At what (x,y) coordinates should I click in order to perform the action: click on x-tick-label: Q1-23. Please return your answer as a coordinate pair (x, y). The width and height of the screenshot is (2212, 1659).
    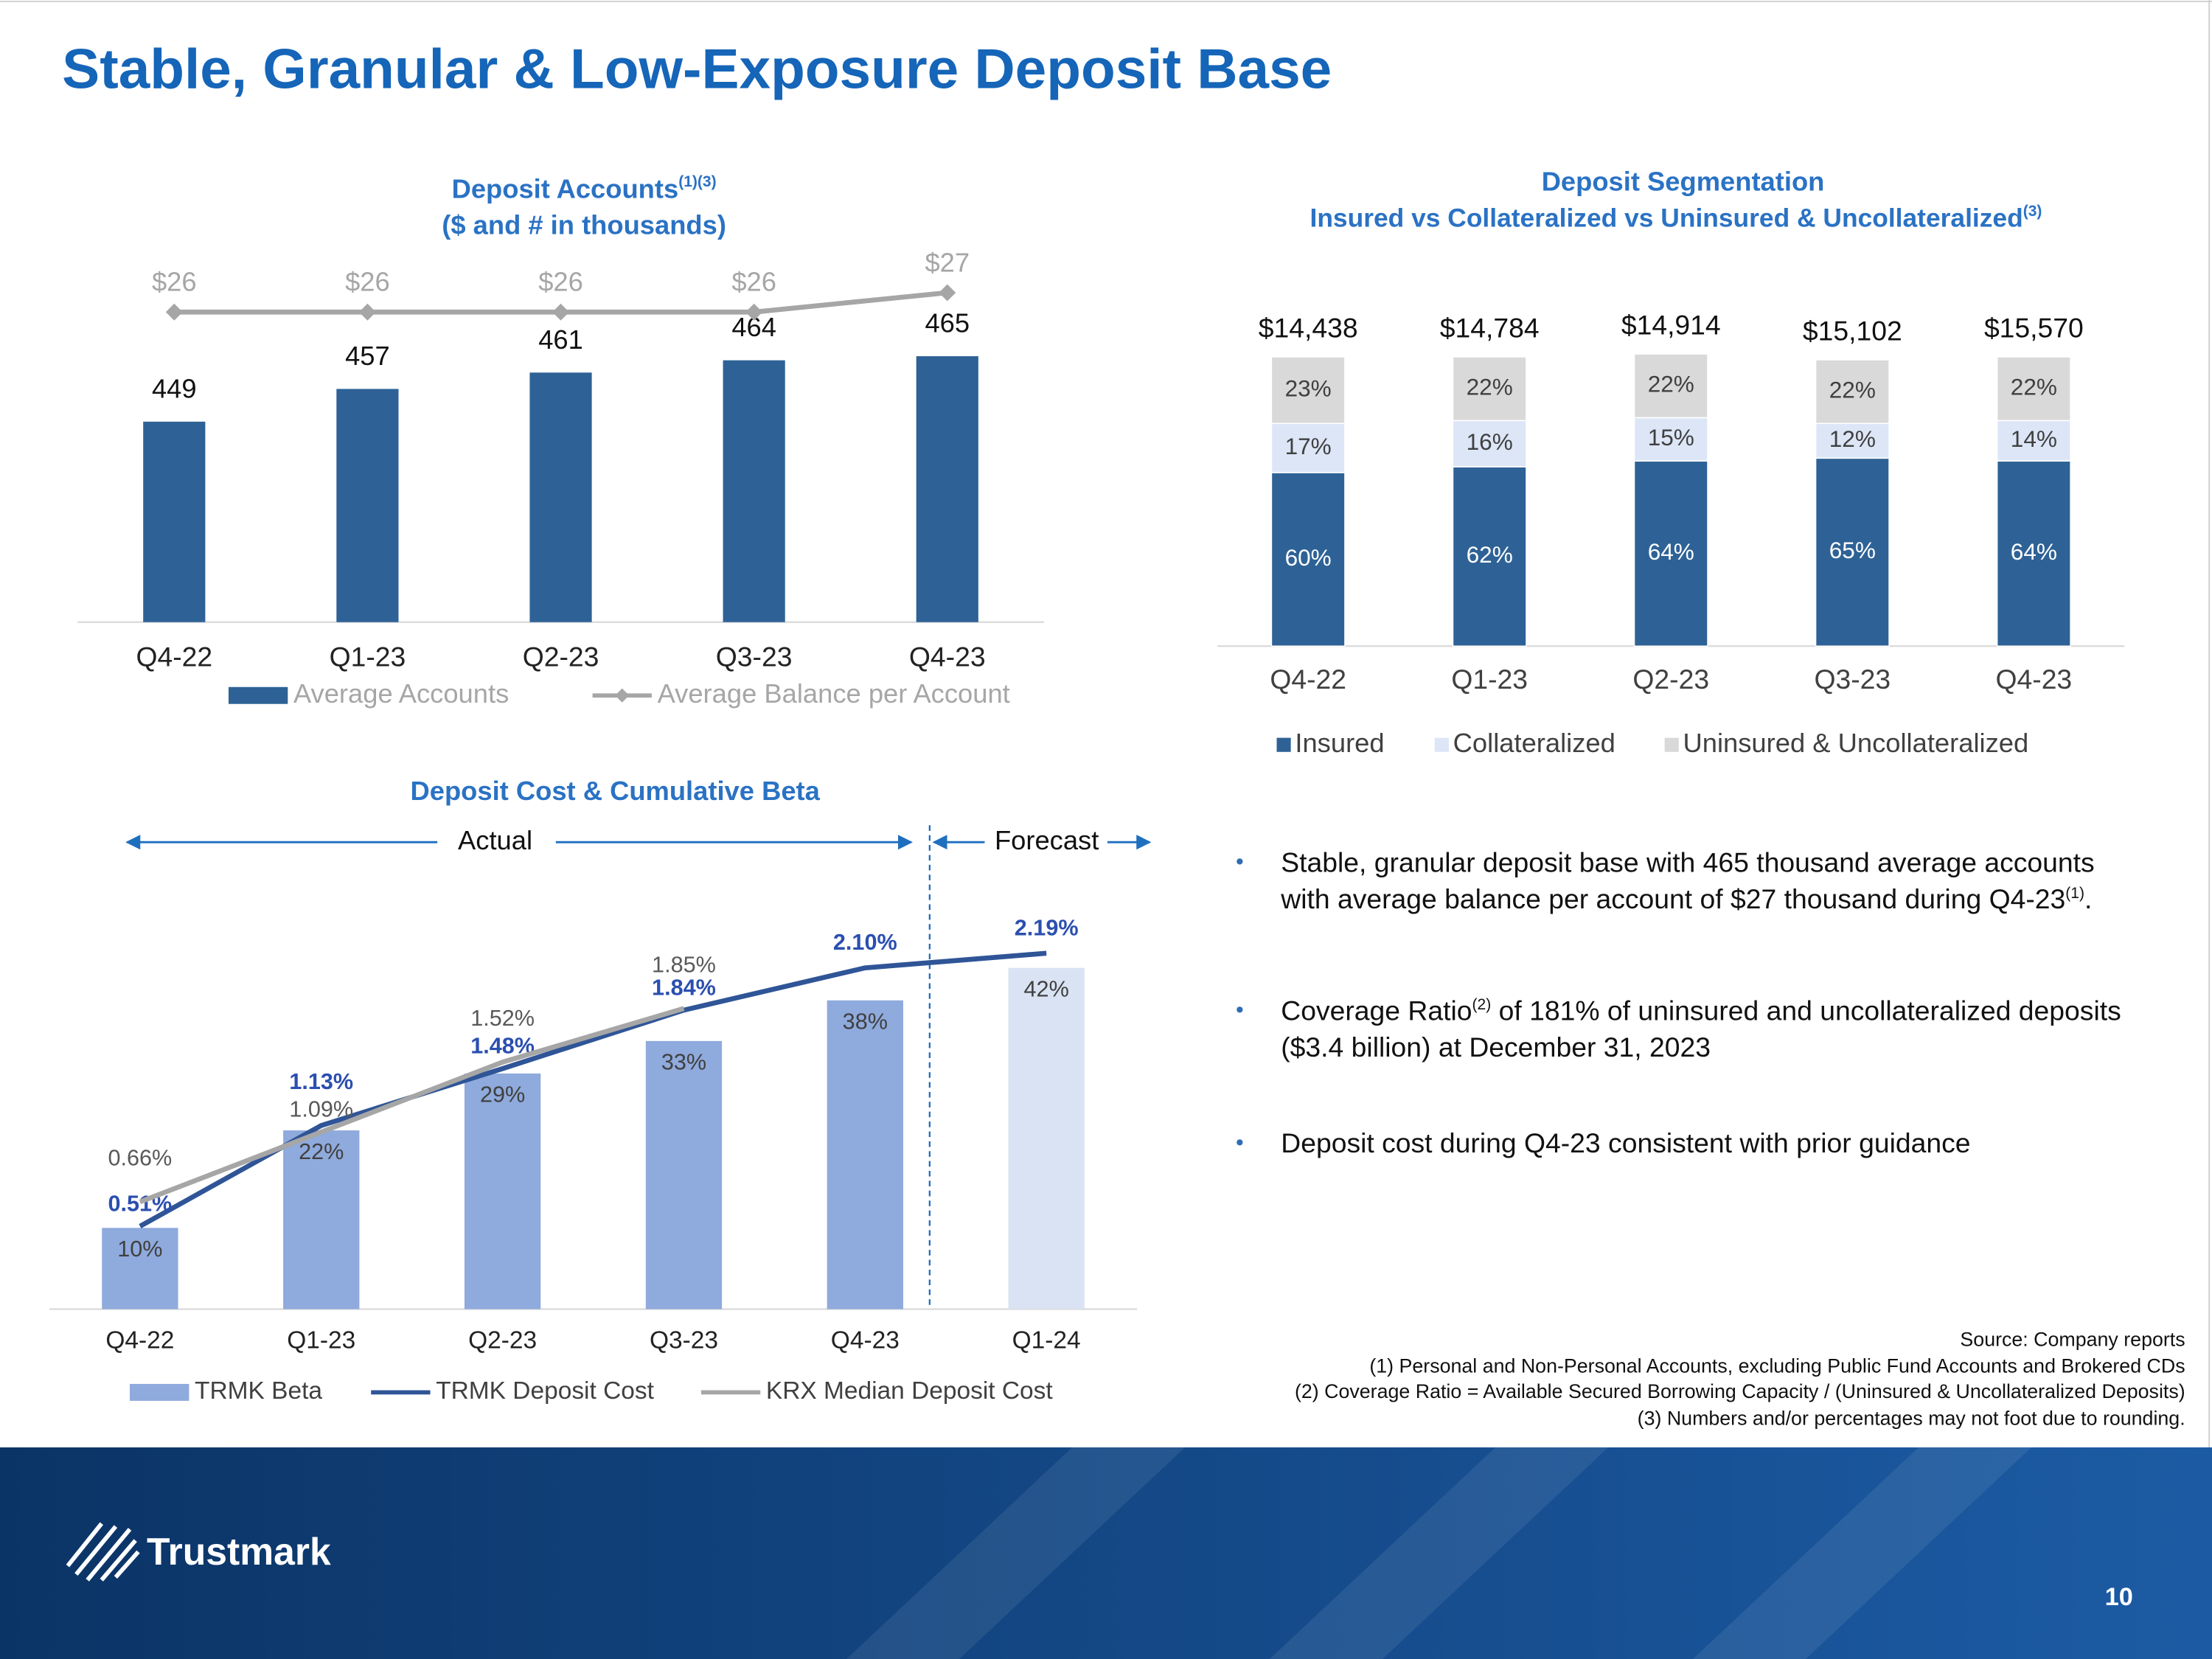
    Looking at the image, I should click on (1489, 679).